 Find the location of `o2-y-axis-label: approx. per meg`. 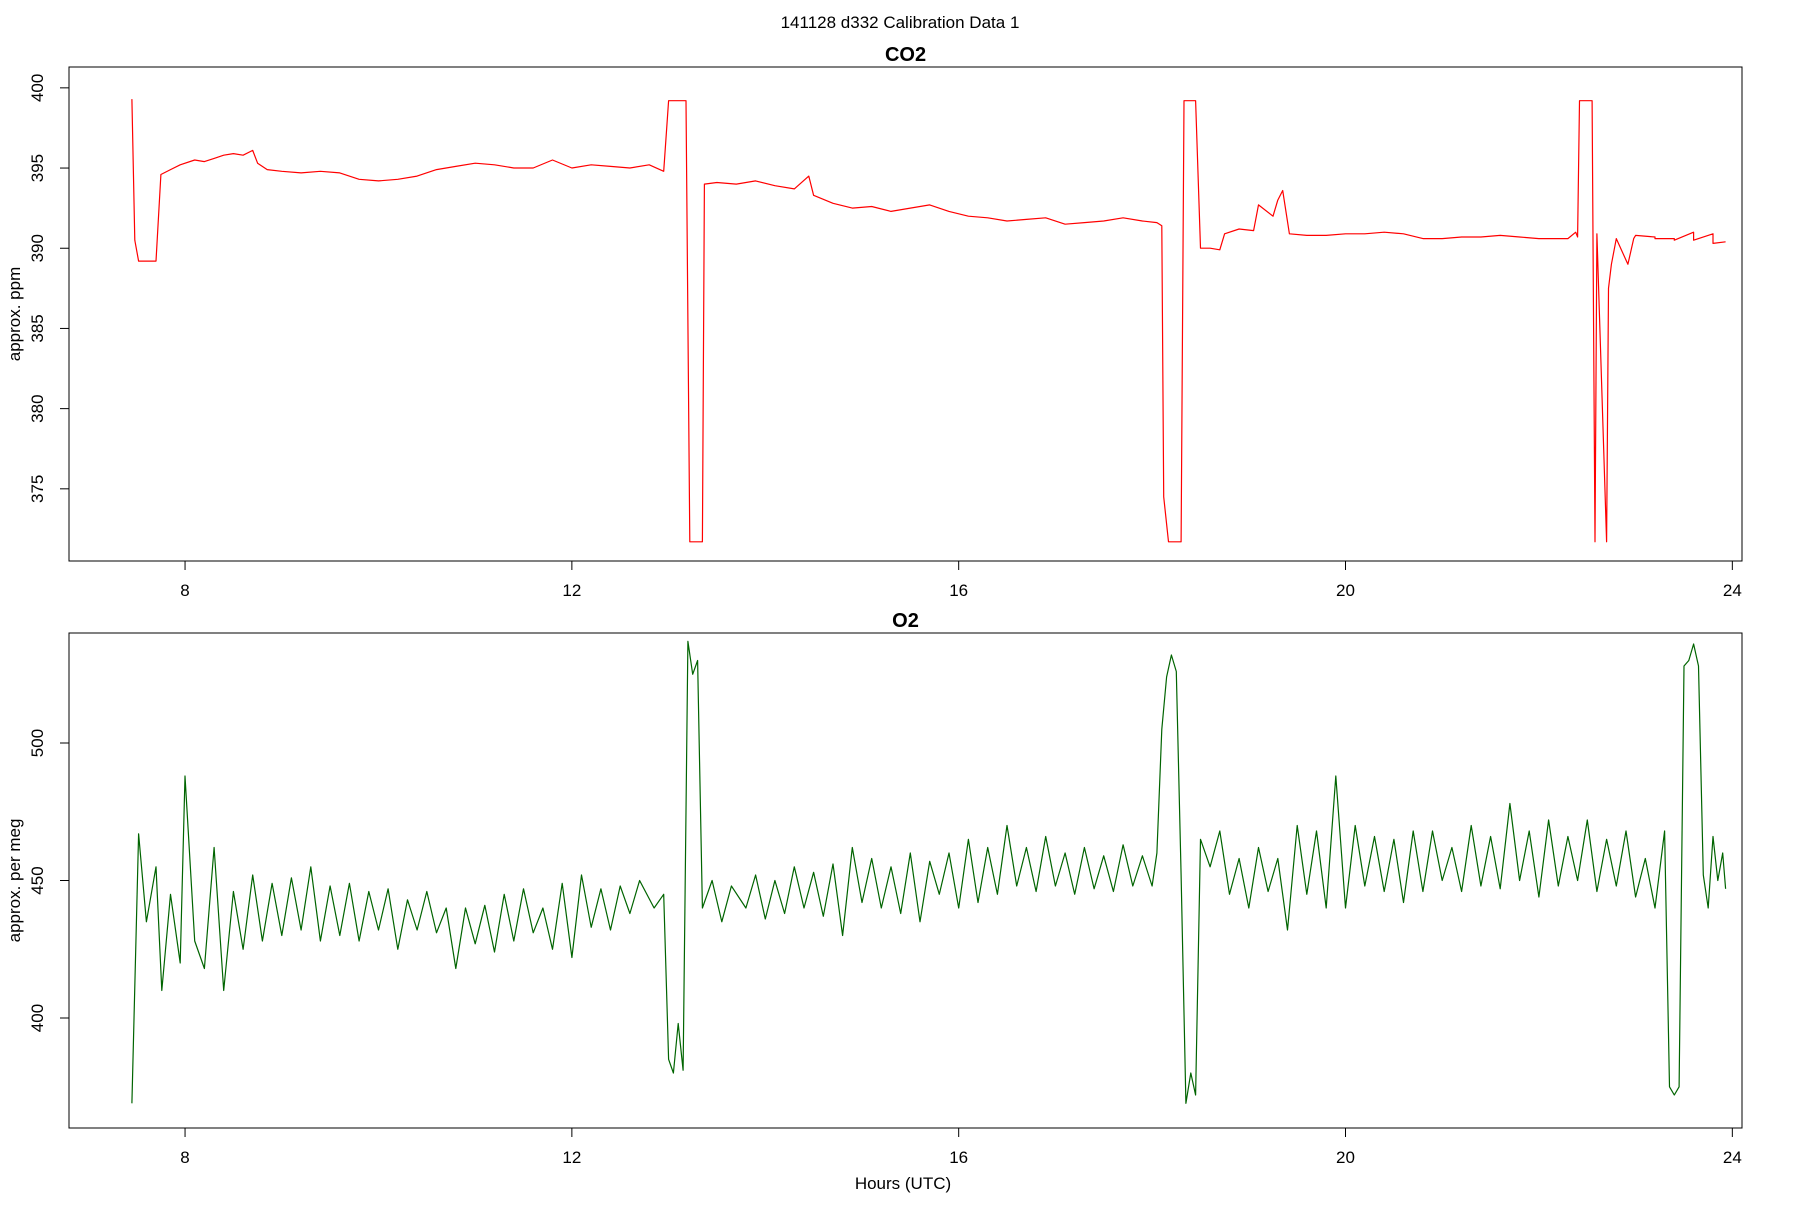

o2-y-axis-label: approx. per meg is located at coordinates (14, 881).